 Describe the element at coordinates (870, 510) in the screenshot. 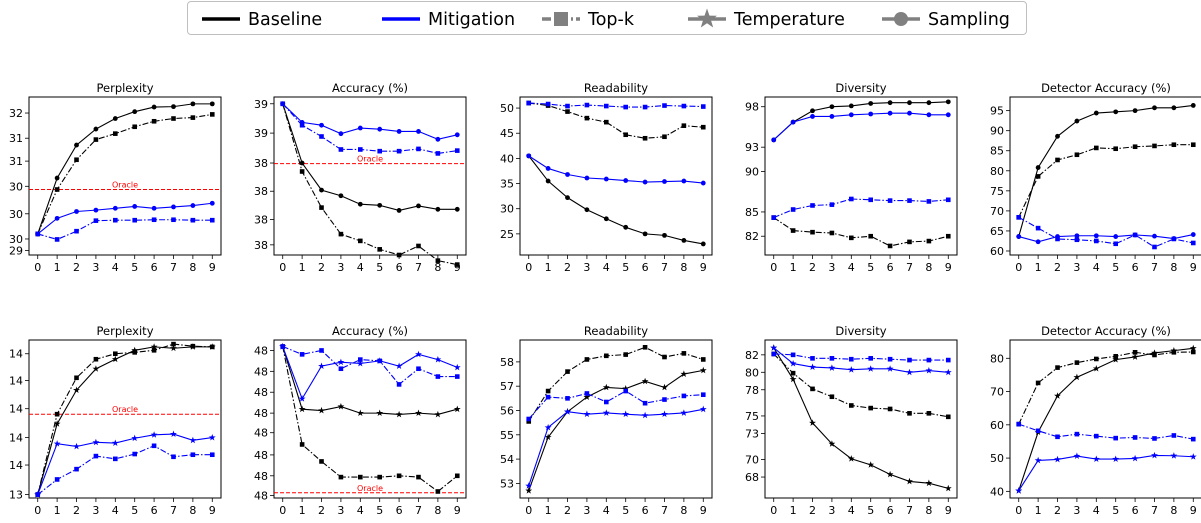

I see `x-tick-label: 5` at that location.